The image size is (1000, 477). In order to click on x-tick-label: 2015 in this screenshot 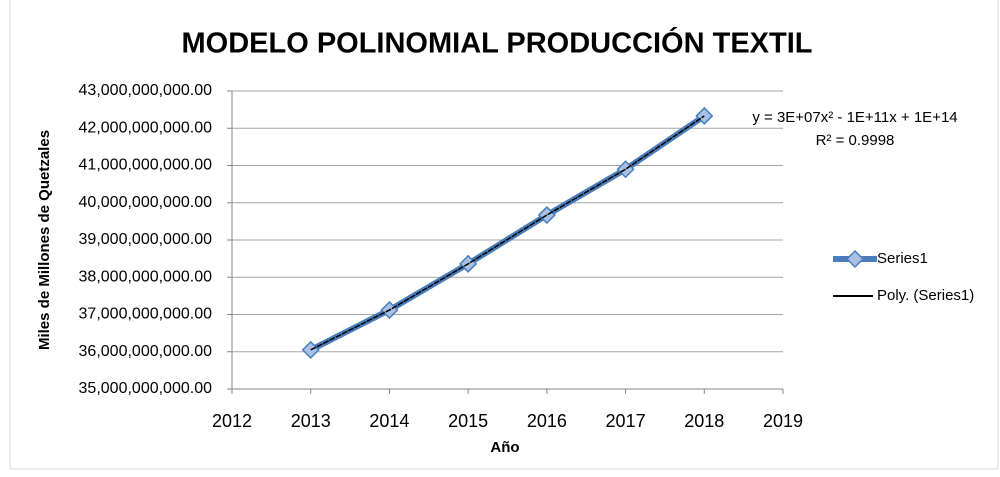, I will do `click(468, 421)`.